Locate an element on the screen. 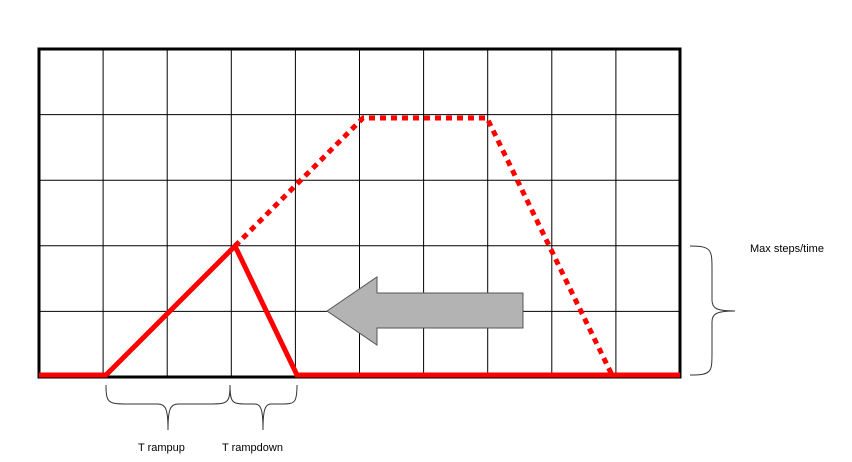  t-rampdown-label: T rampdown is located at coordinates (252, 448).